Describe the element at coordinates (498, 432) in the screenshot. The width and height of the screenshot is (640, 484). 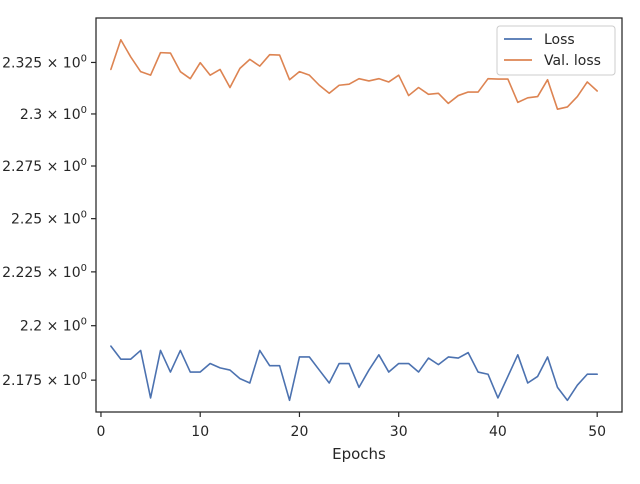
I see `x-tick-label: 40` at that location.